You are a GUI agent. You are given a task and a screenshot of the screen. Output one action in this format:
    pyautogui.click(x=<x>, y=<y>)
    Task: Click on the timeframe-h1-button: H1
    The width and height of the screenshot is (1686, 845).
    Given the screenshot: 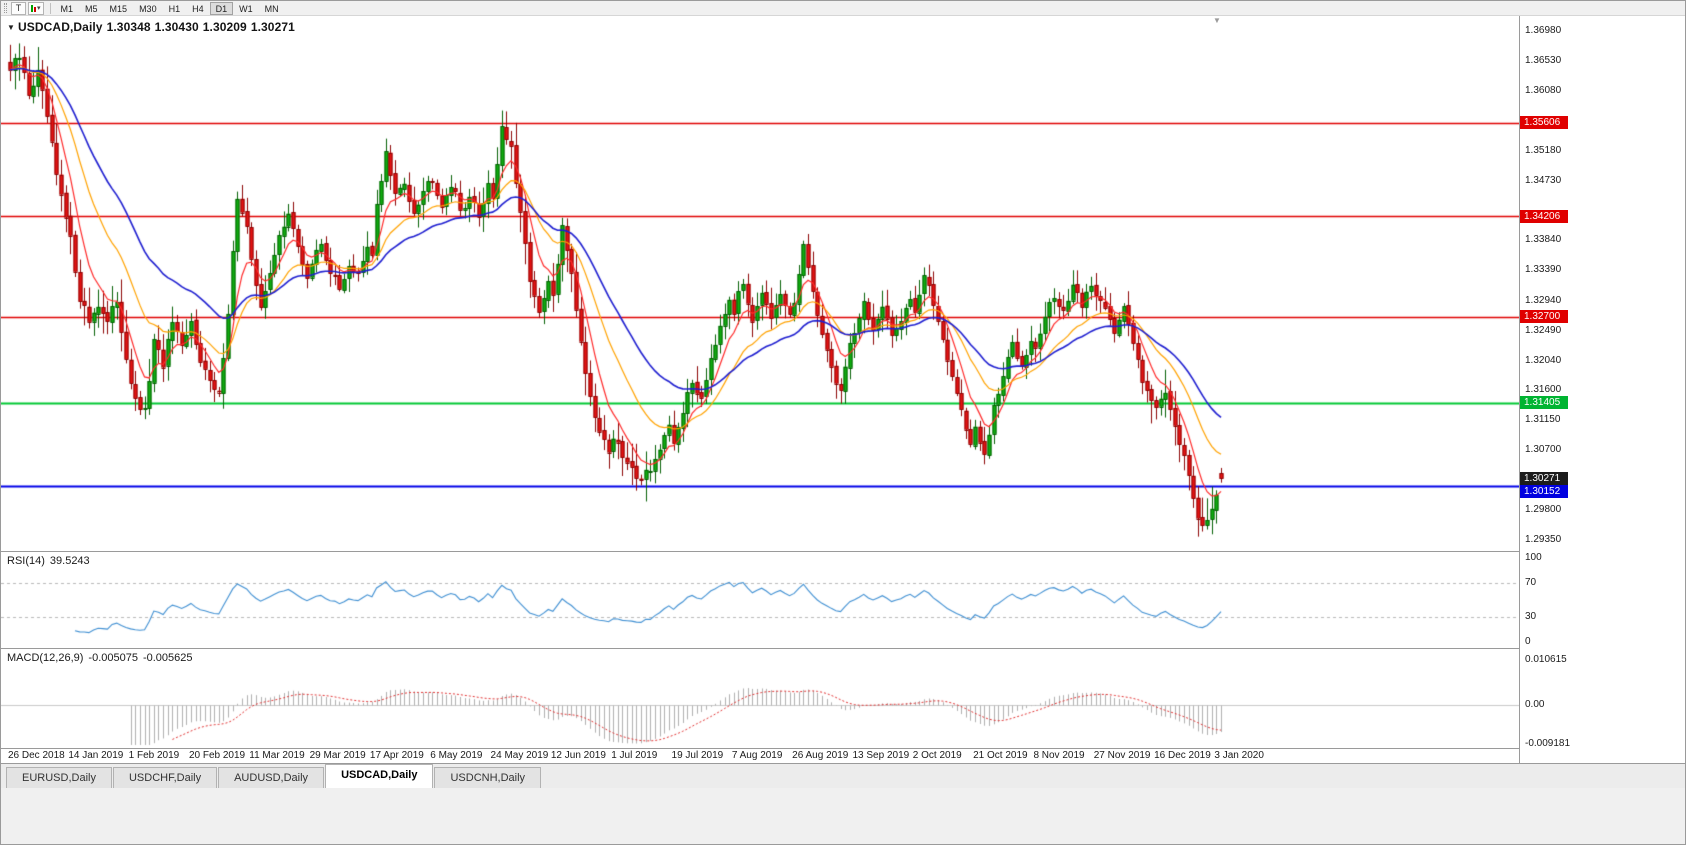 What is the action you would take?
    pyautogui.click(x=174, y=8)
    